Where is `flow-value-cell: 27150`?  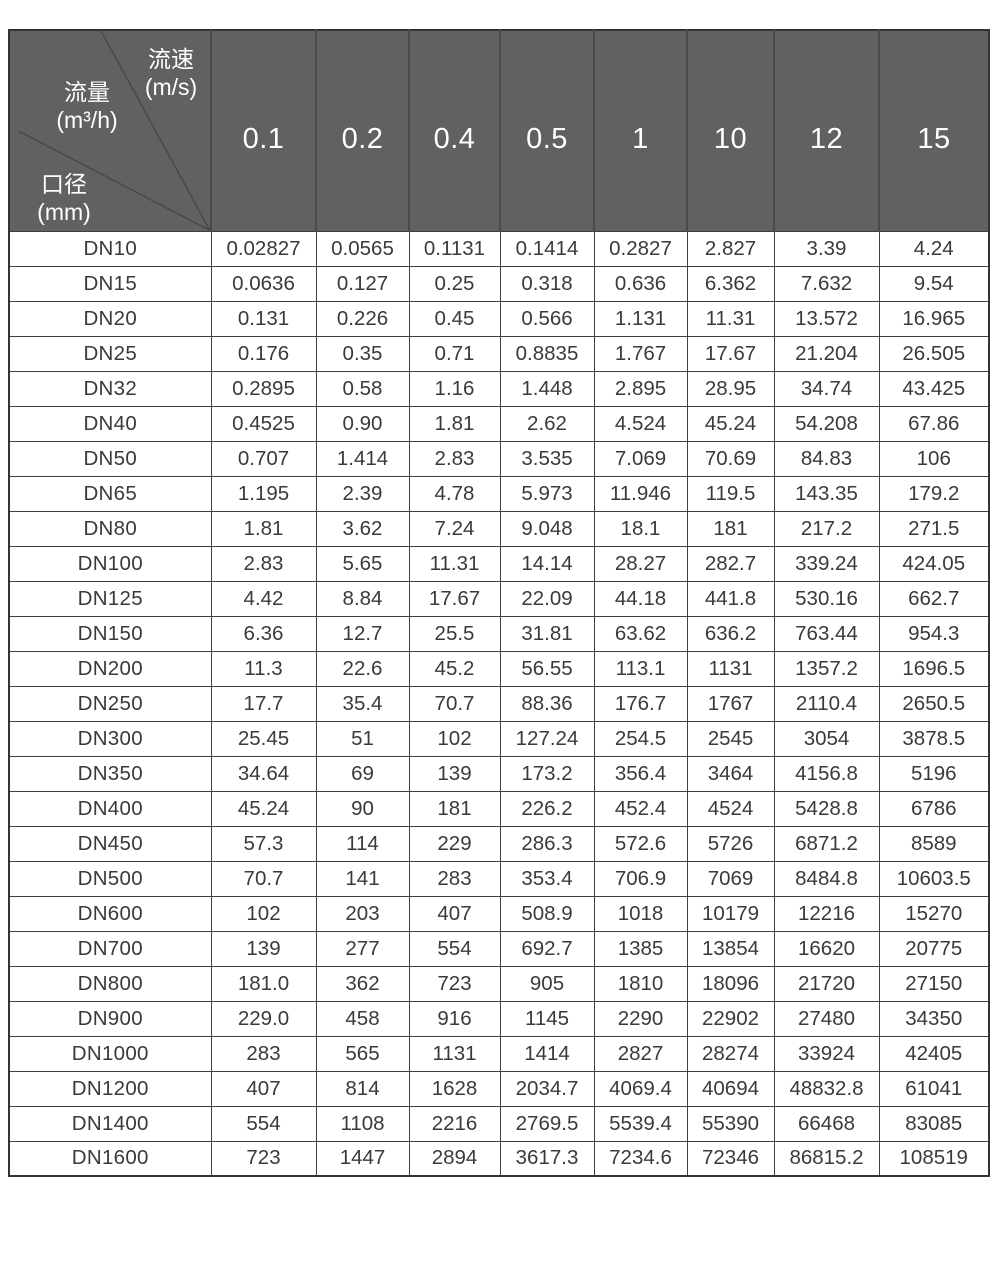
flow-value-cell: 27150 is located at coordinates (934, 983).